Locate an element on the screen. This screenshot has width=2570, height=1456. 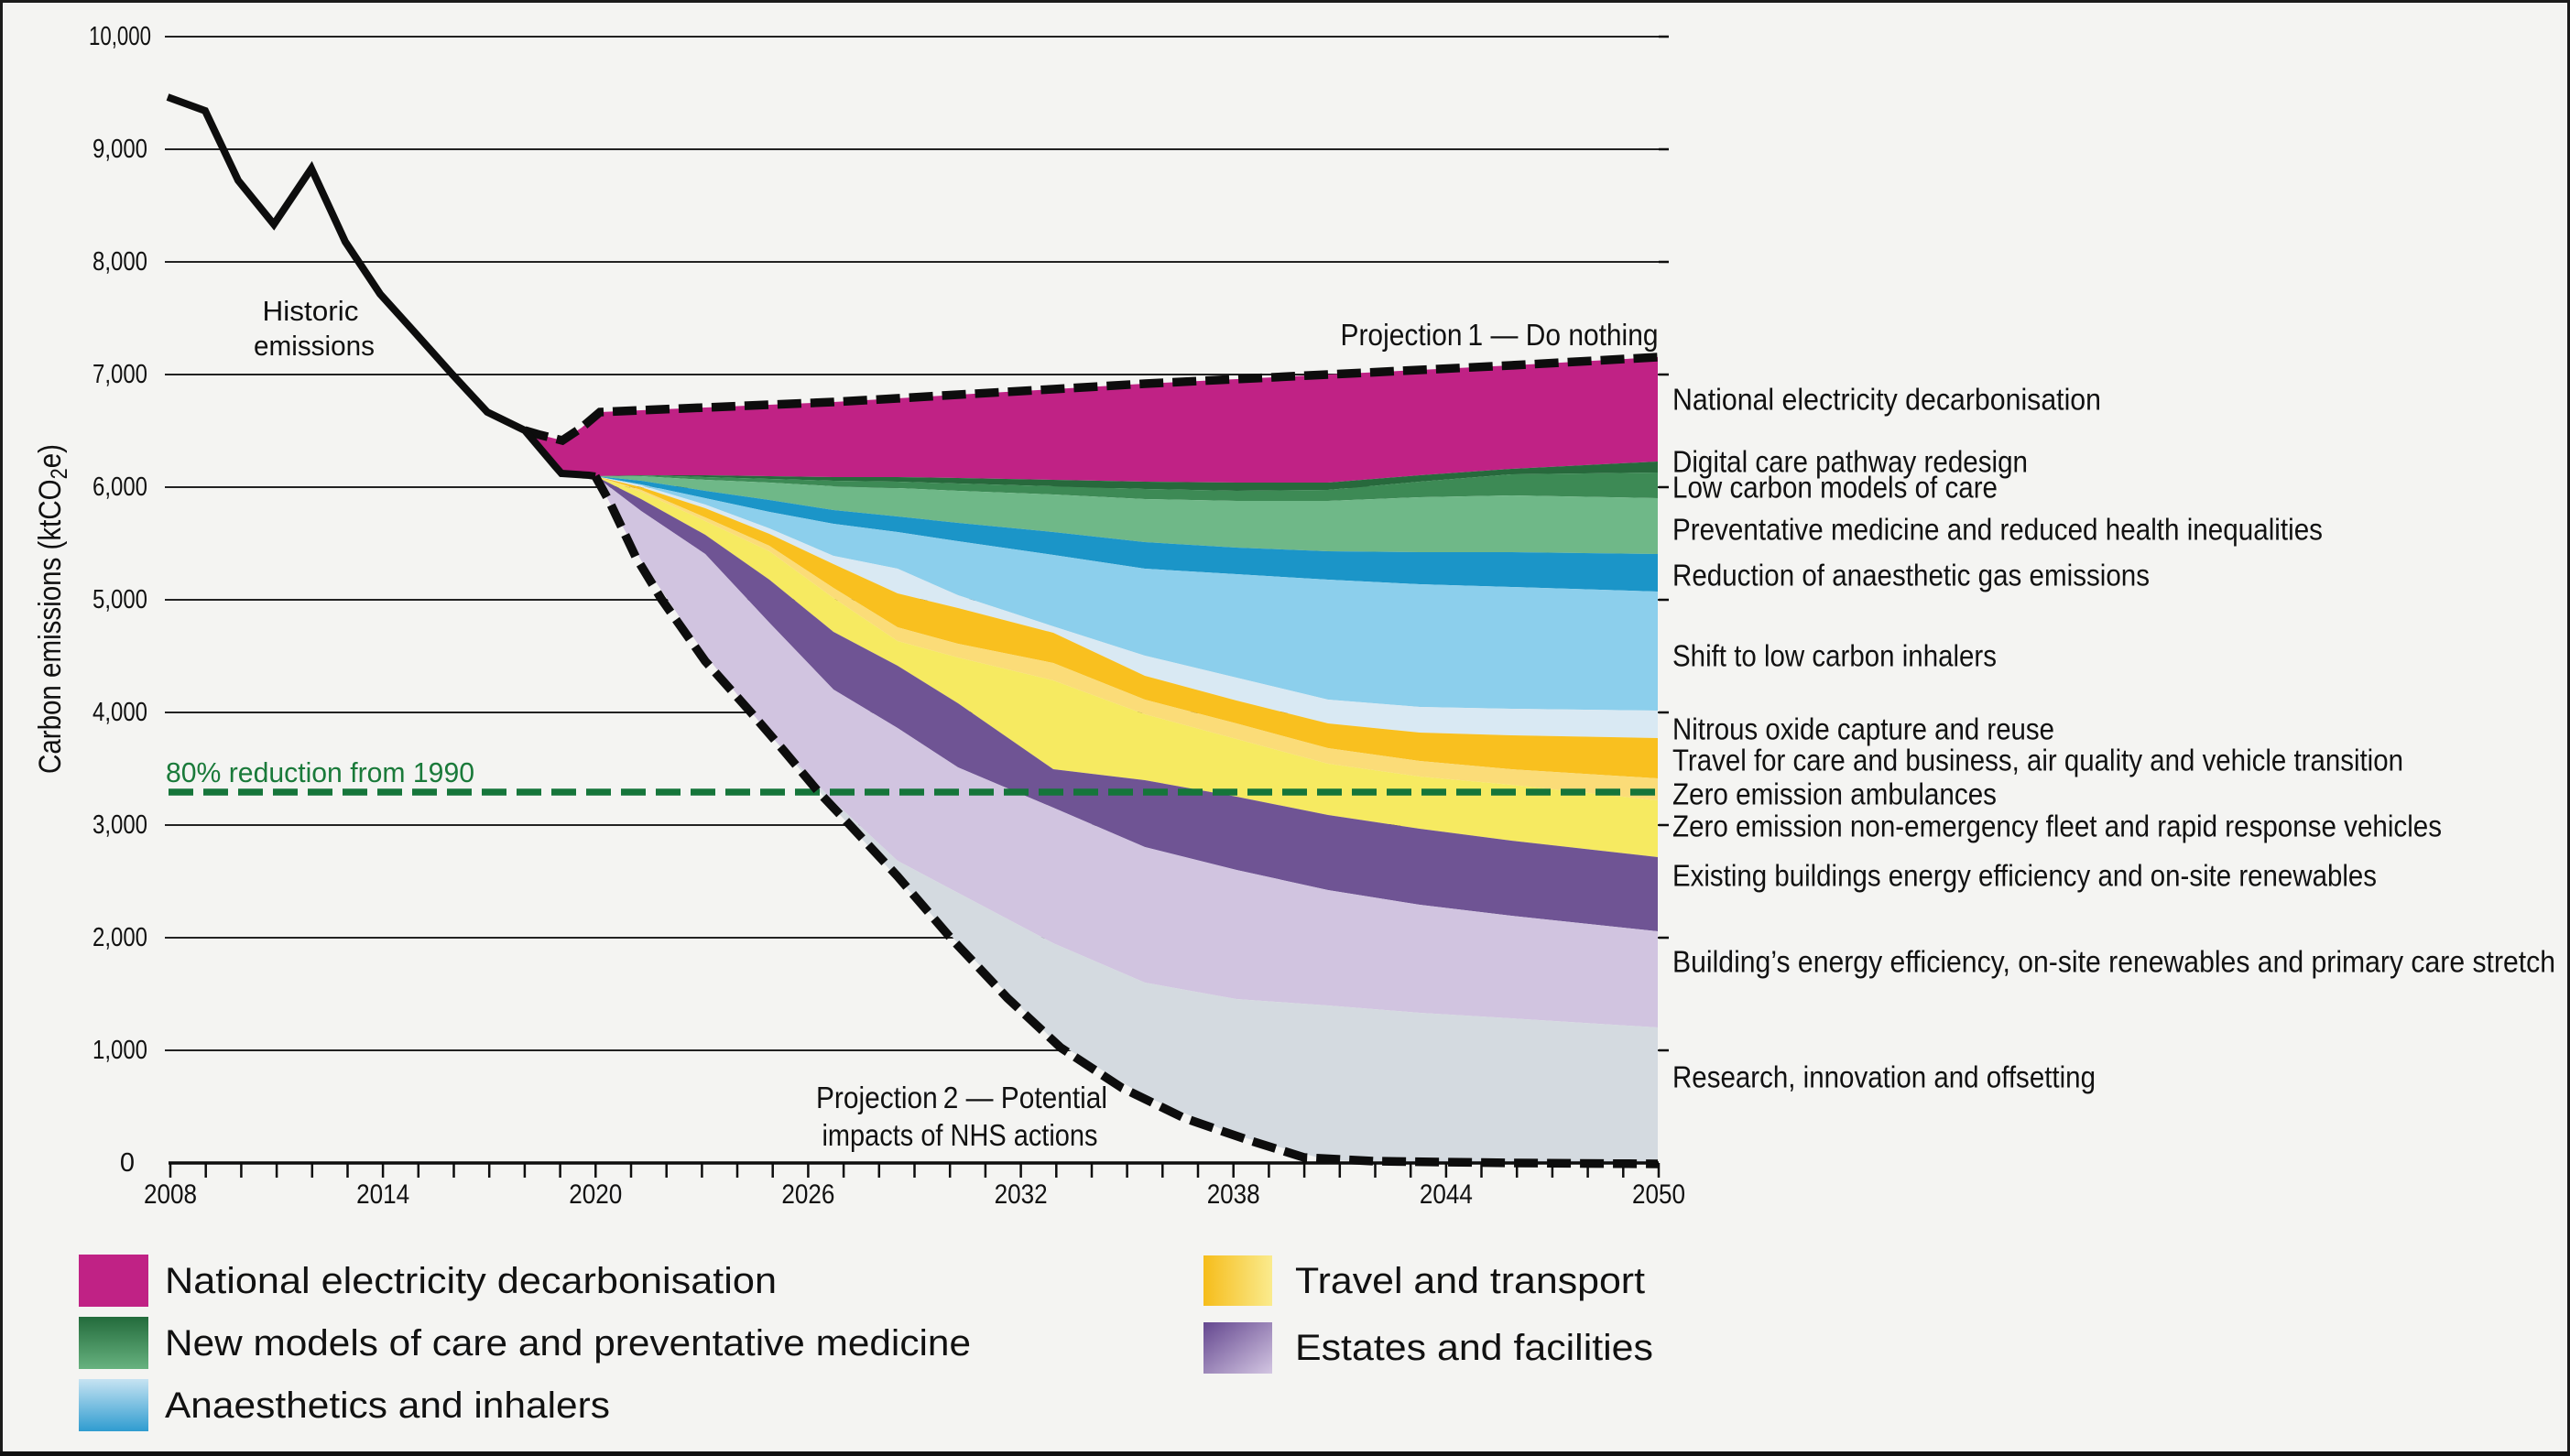
svg-text:Research, innovation and offse: Research, innovation and offsetting is located at coordinates (1884, 1077).